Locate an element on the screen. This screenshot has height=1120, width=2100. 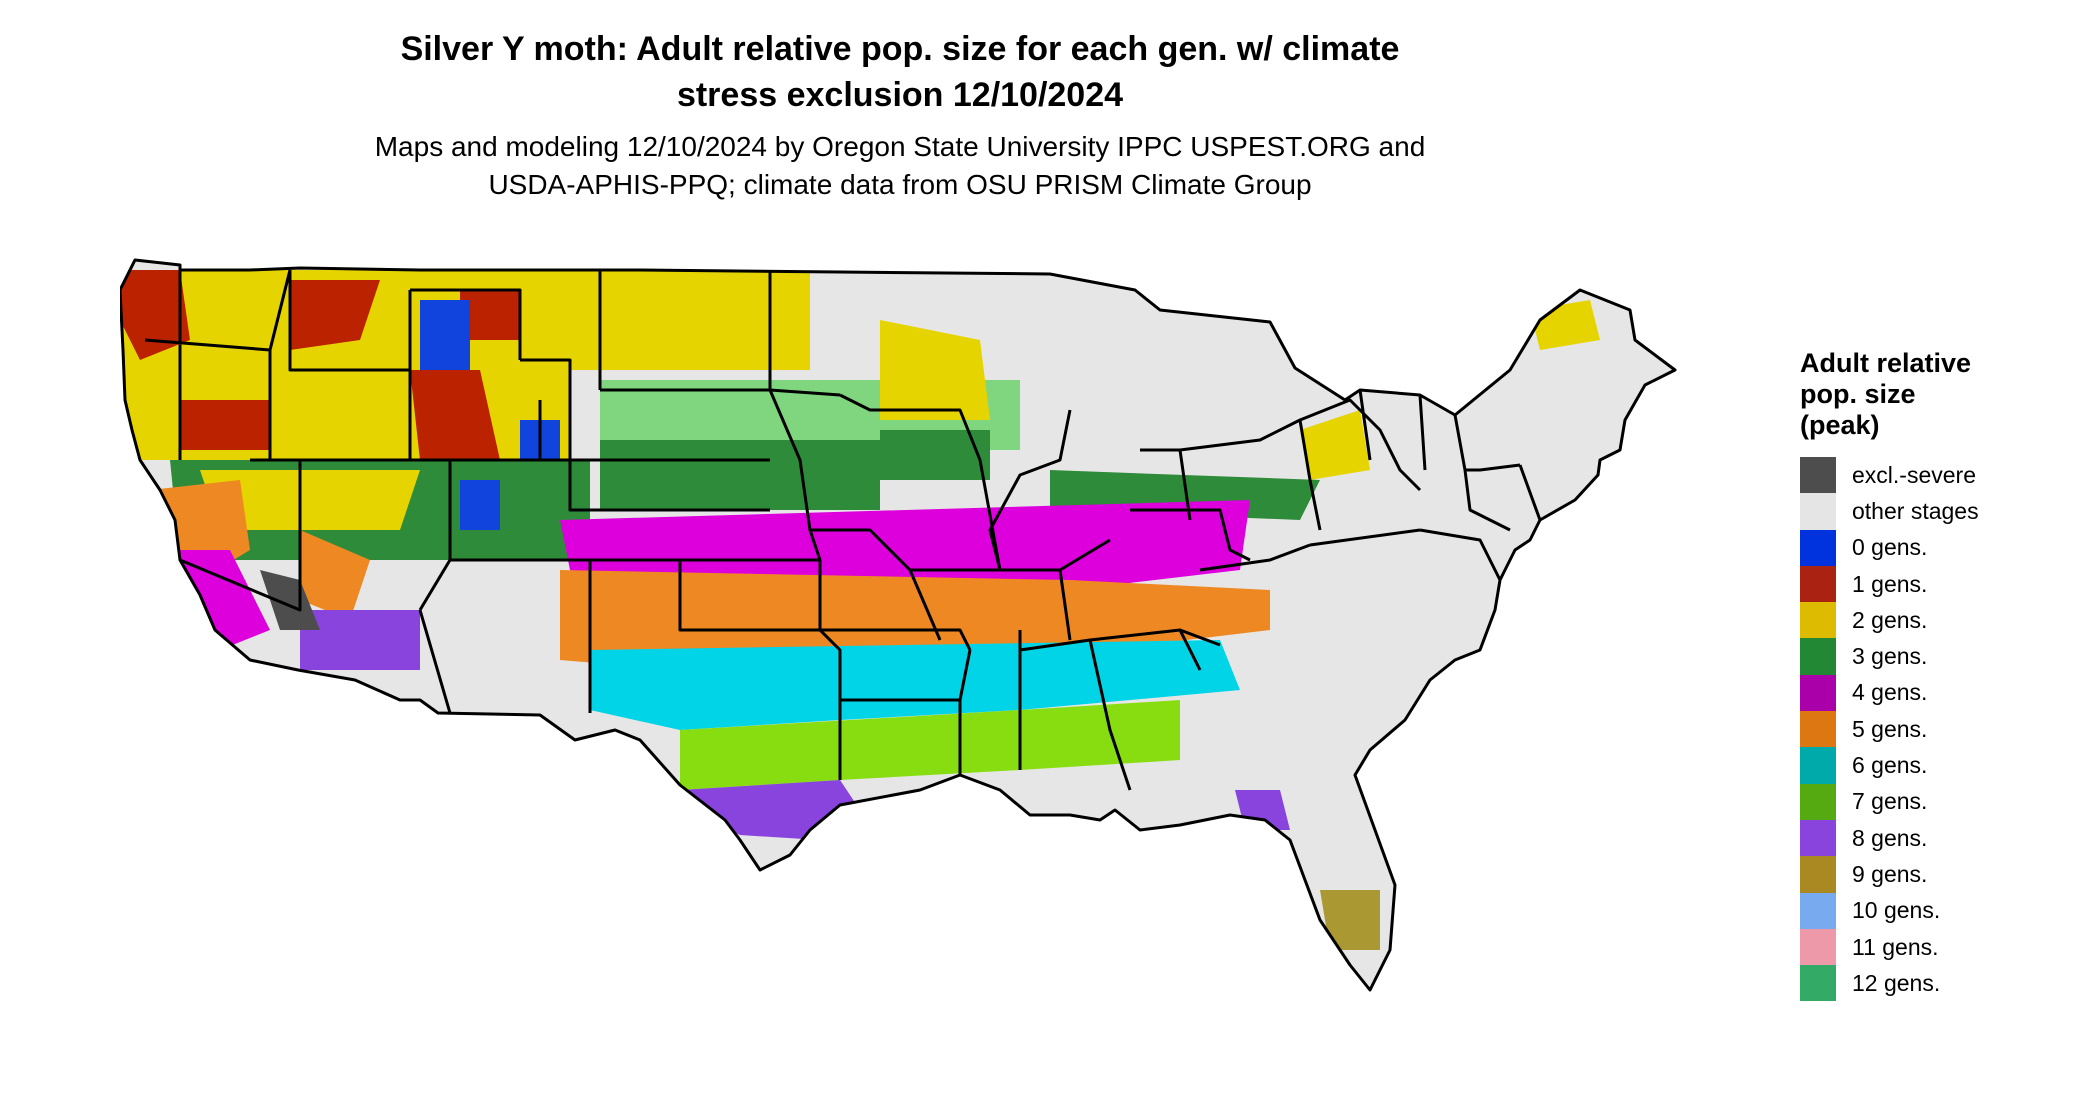
legend-item: 5 gens. is located at coordinates (1945, 729).